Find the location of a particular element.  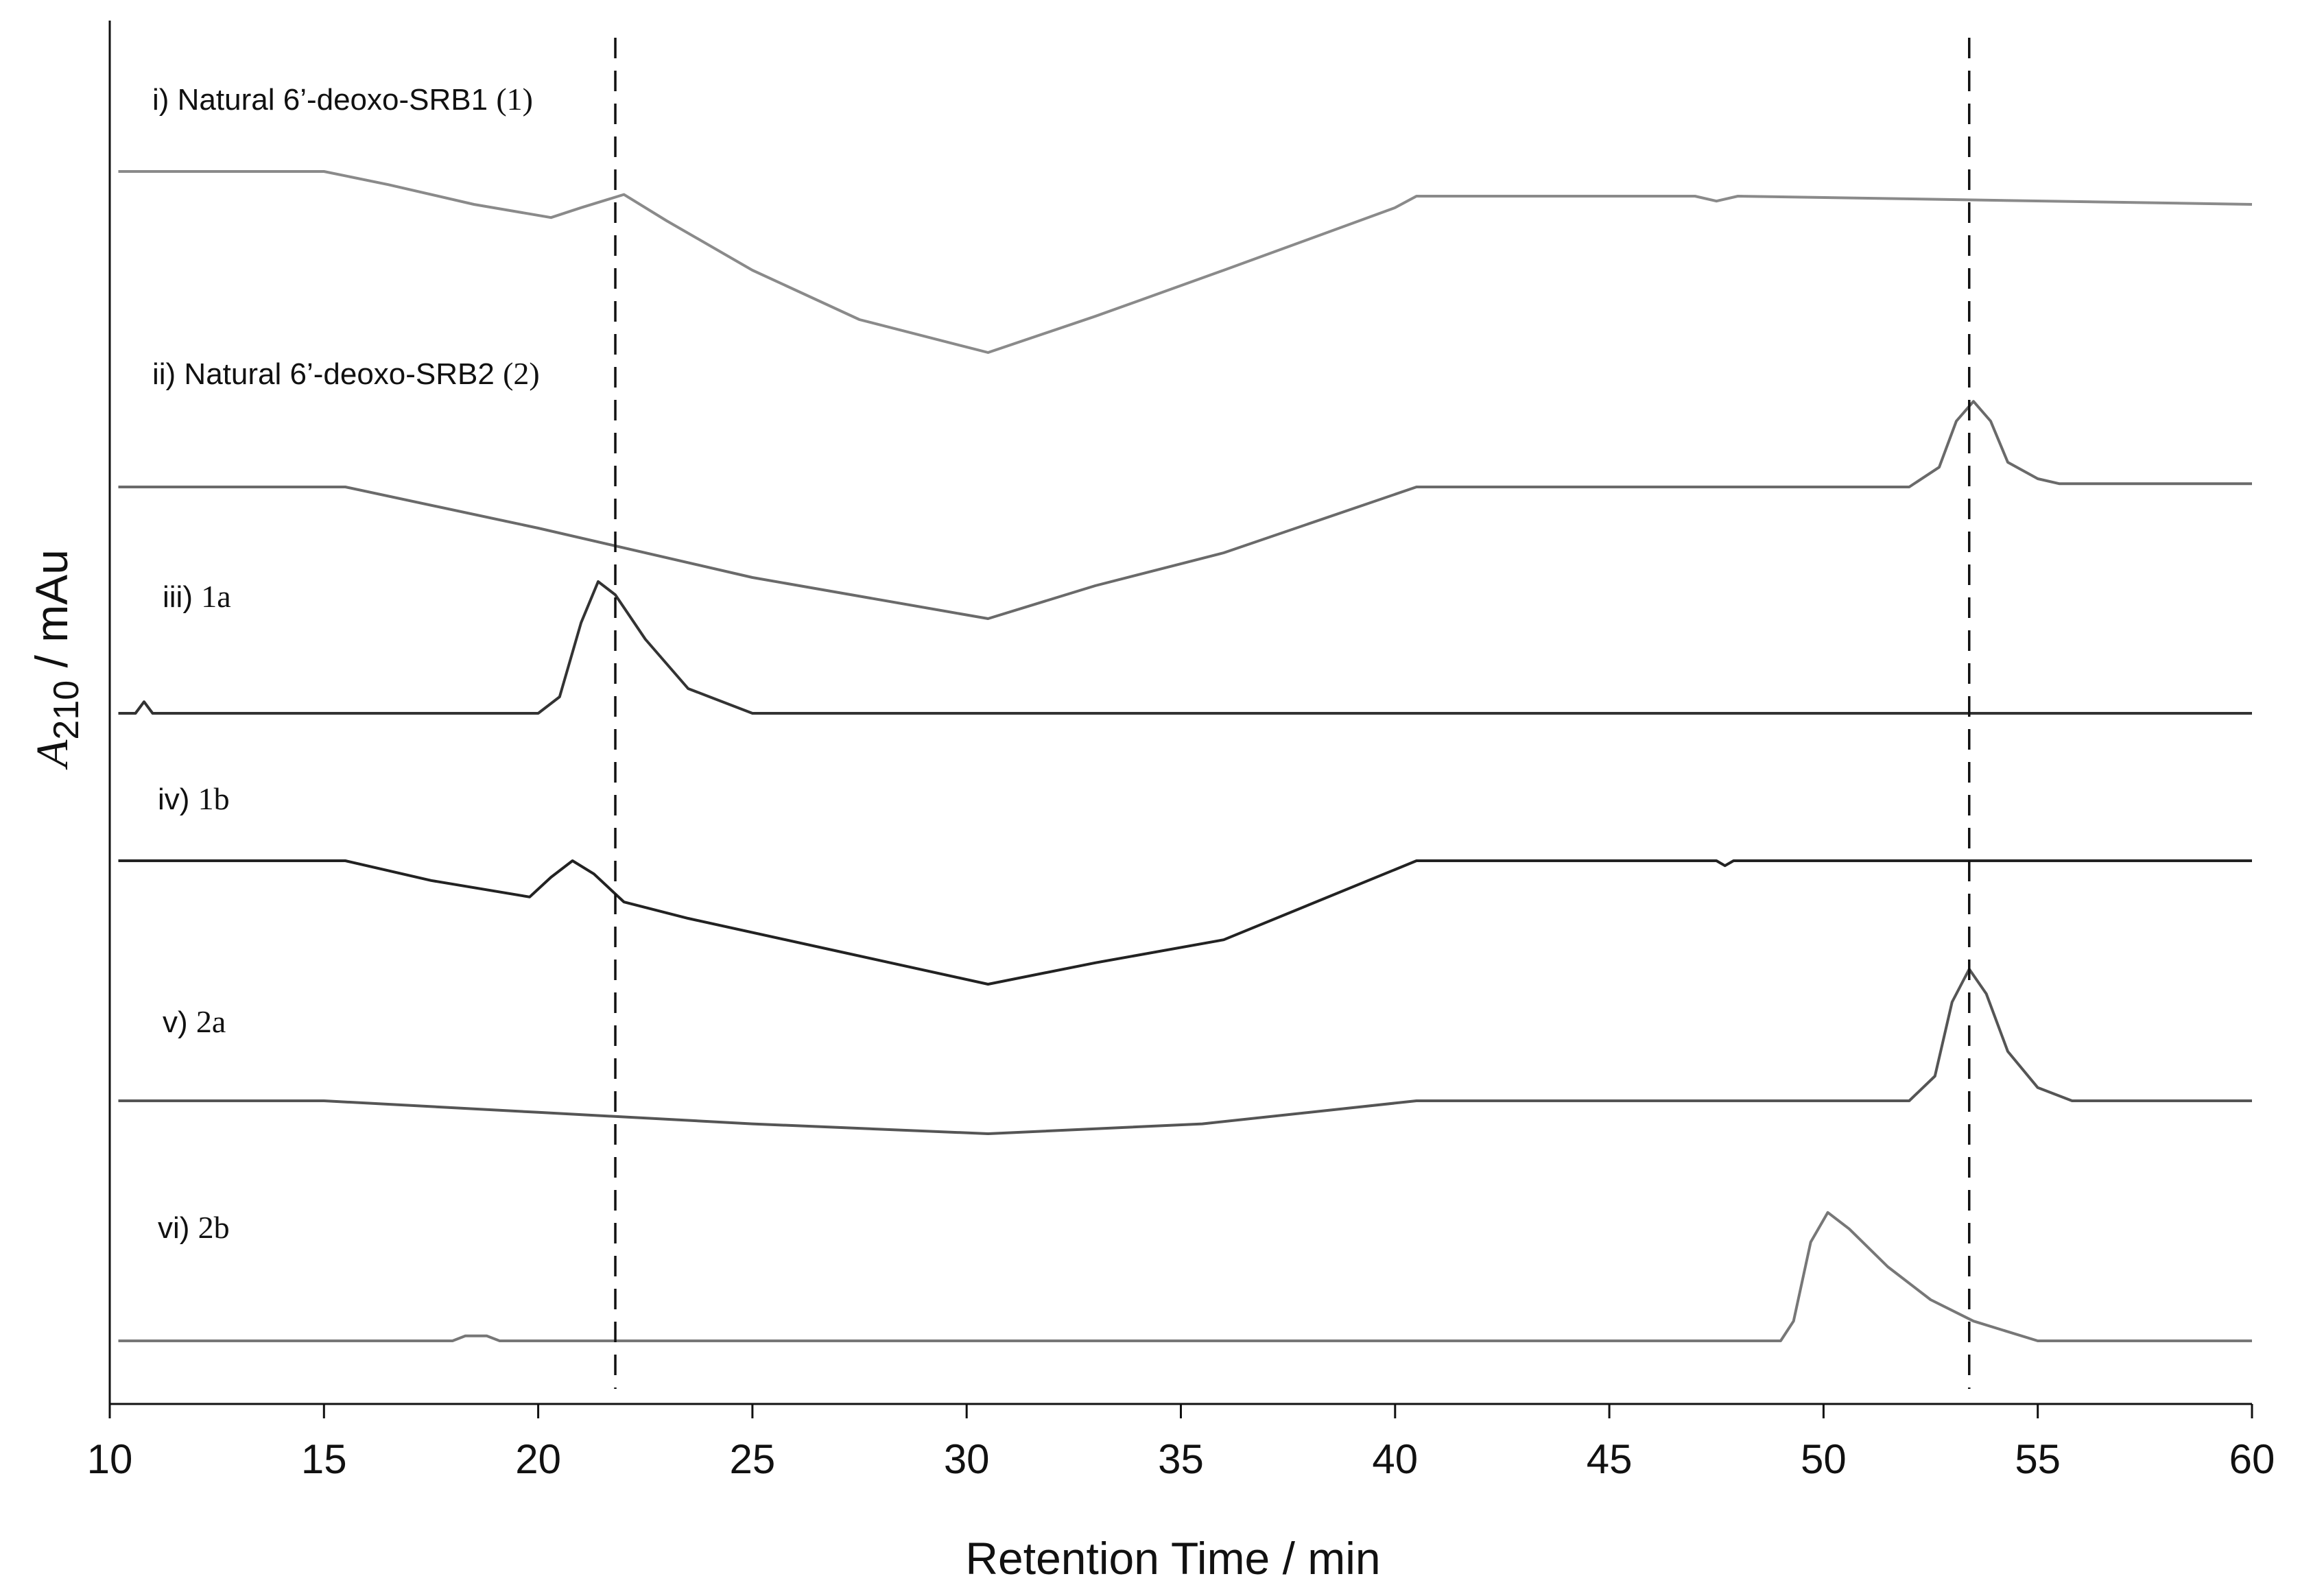

x-tick-label-50: 50 is located at coordinates (1824, 1459).